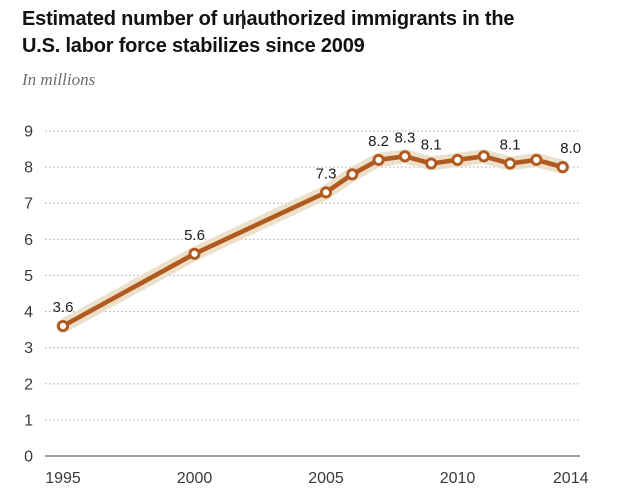  I want to click on data-label-1995: 3.6, so click(63, 307).